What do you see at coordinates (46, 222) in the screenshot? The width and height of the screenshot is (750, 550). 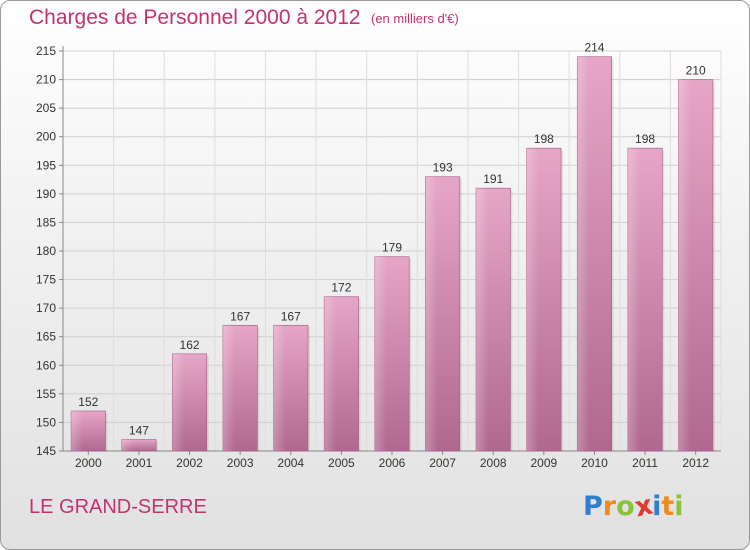 I see `y-tick-label: 185` at bounding box center [46, 222].